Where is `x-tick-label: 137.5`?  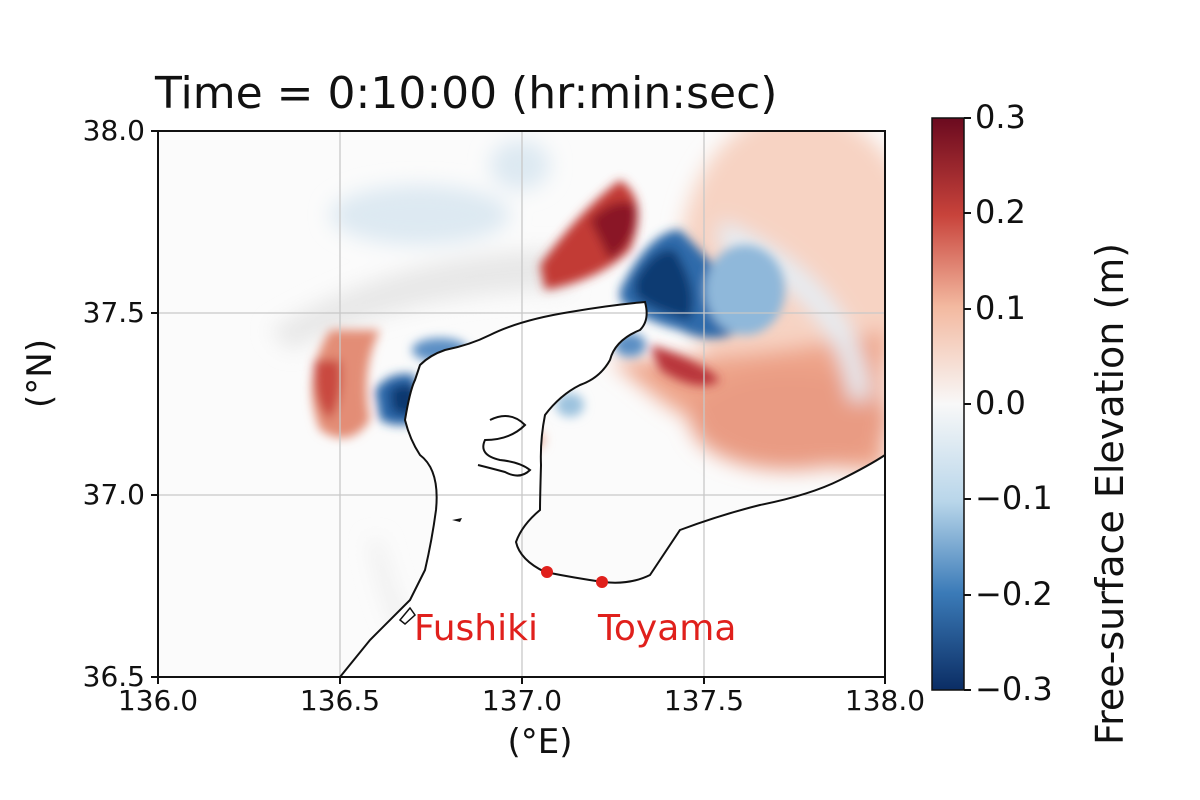
x-tick-label: 137.5 is located at coordinates (704, 700).